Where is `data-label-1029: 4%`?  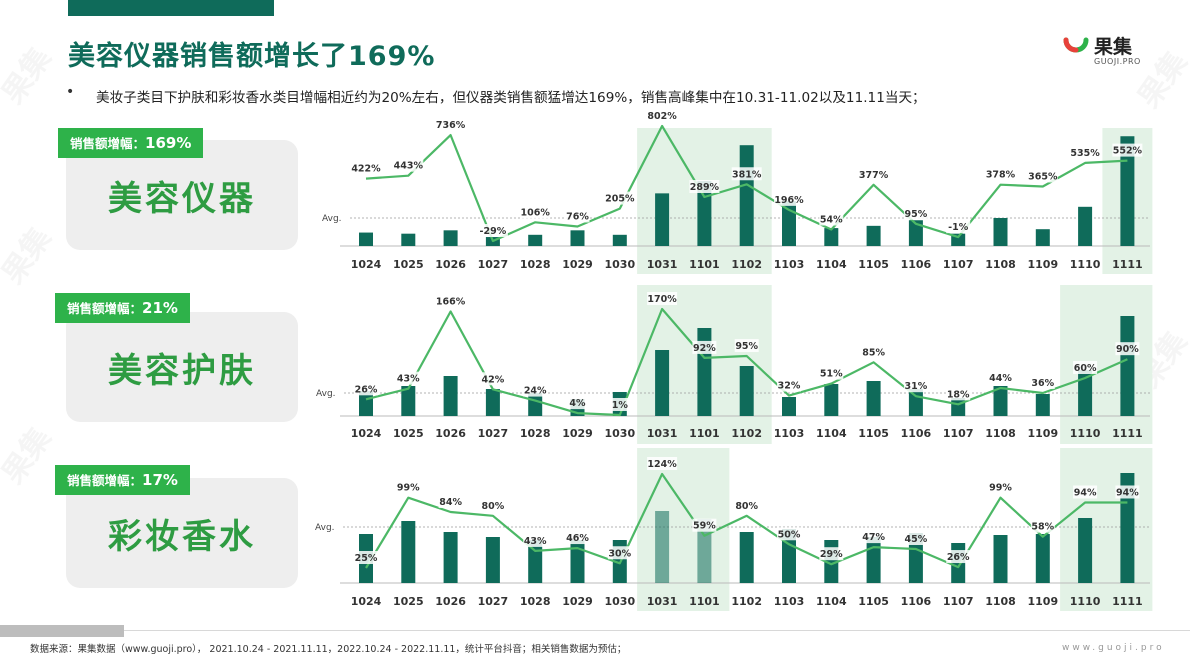
data-label-1029: 4% is located at coordinates (577, 403).